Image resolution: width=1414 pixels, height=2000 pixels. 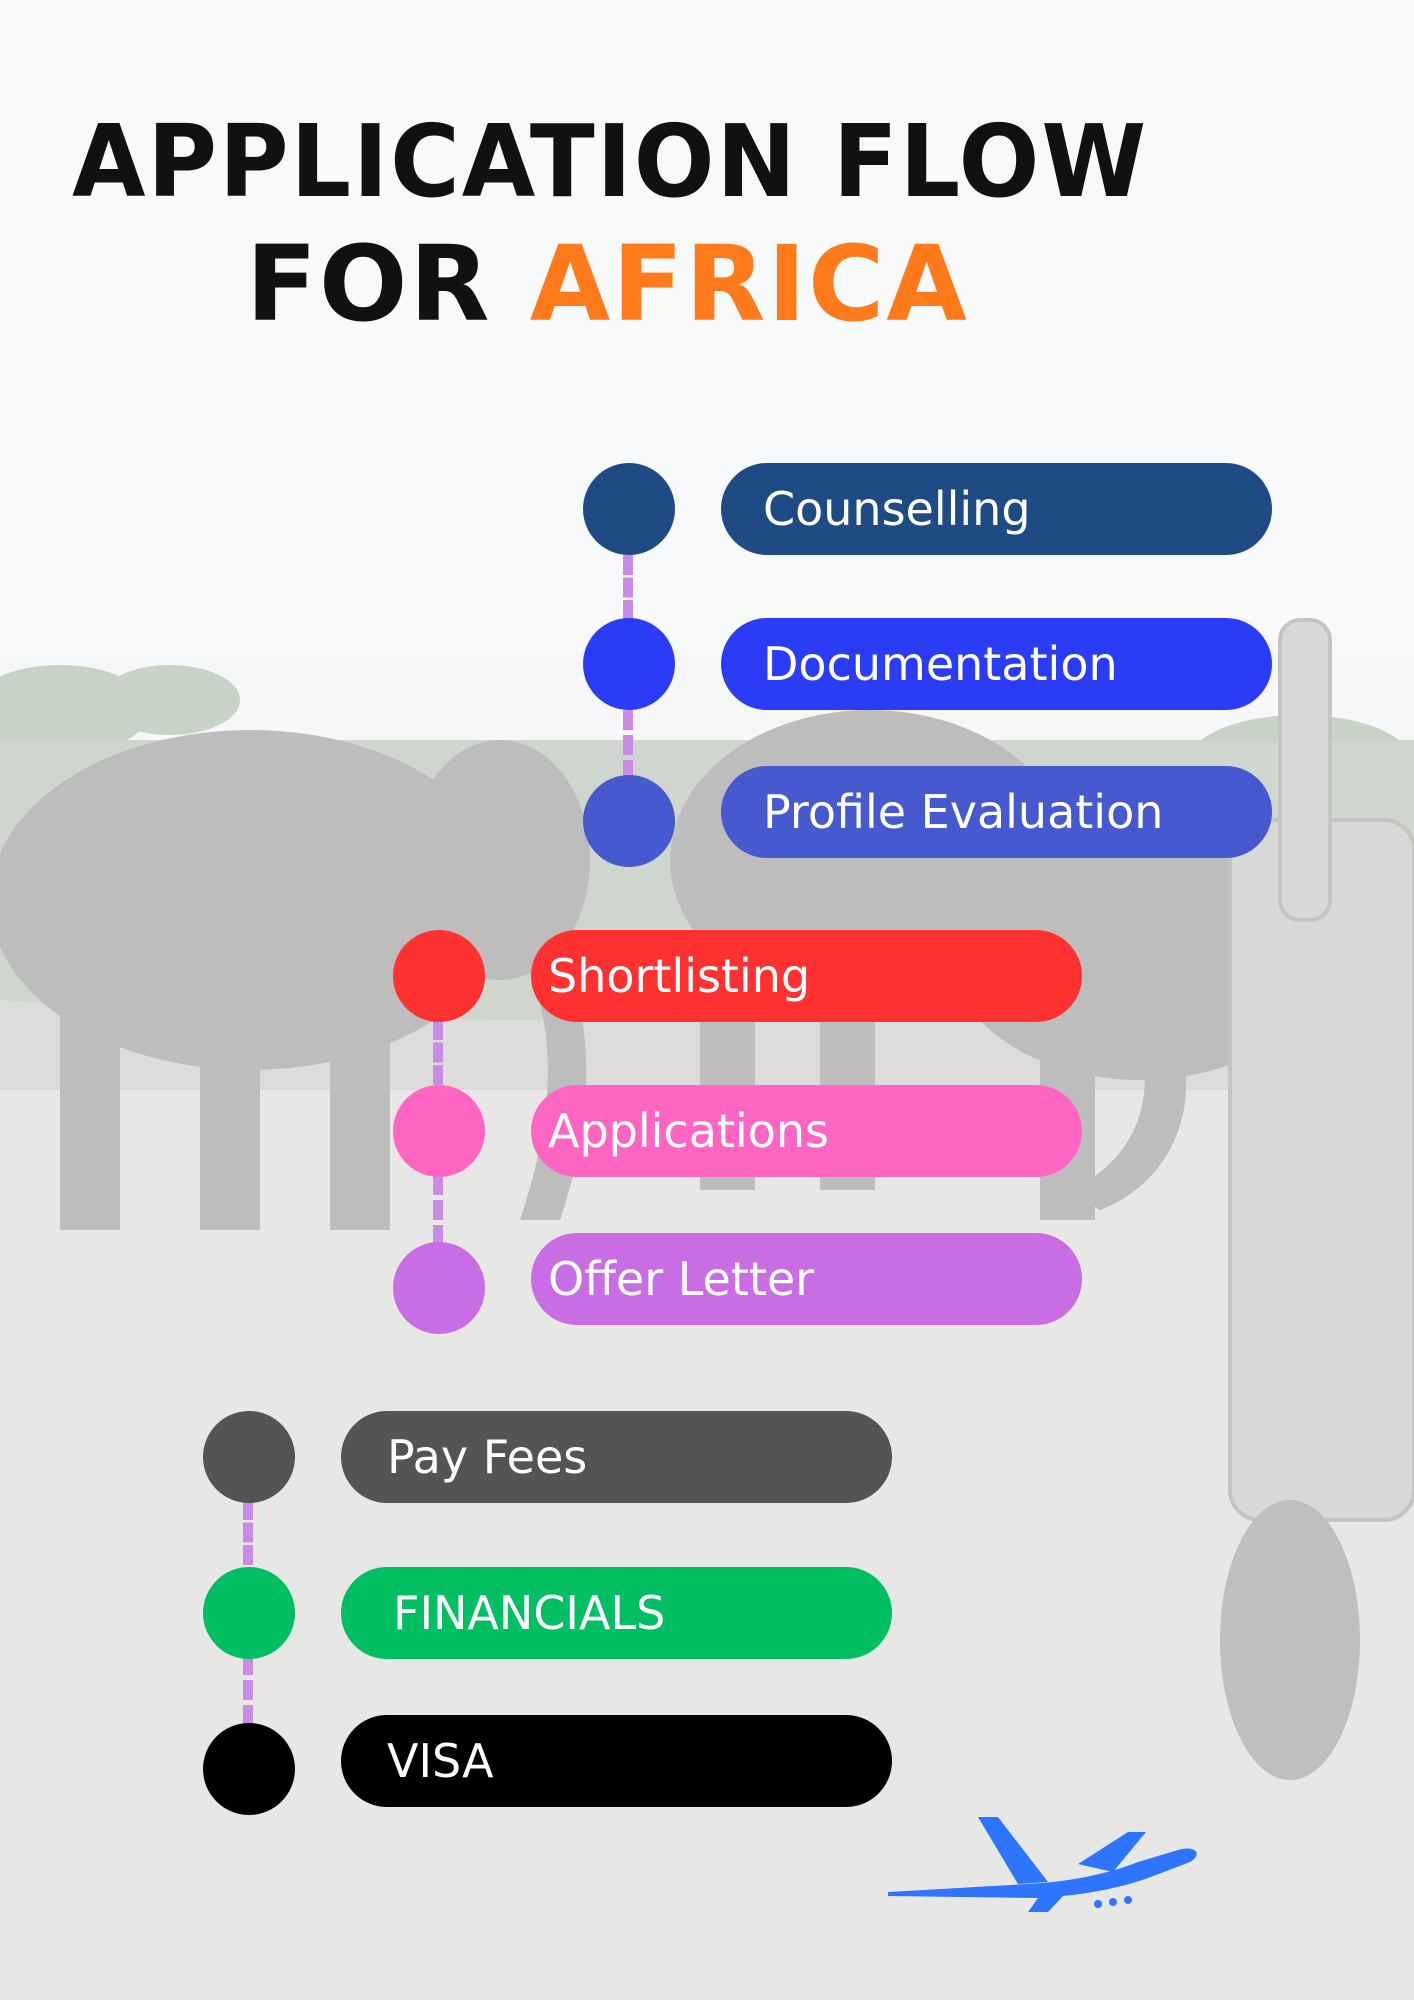 What do you see at coordinates (616, 1761) in the screenshot?
I see `step-pill-visa: VISA` at bounding box center [616, 1761].